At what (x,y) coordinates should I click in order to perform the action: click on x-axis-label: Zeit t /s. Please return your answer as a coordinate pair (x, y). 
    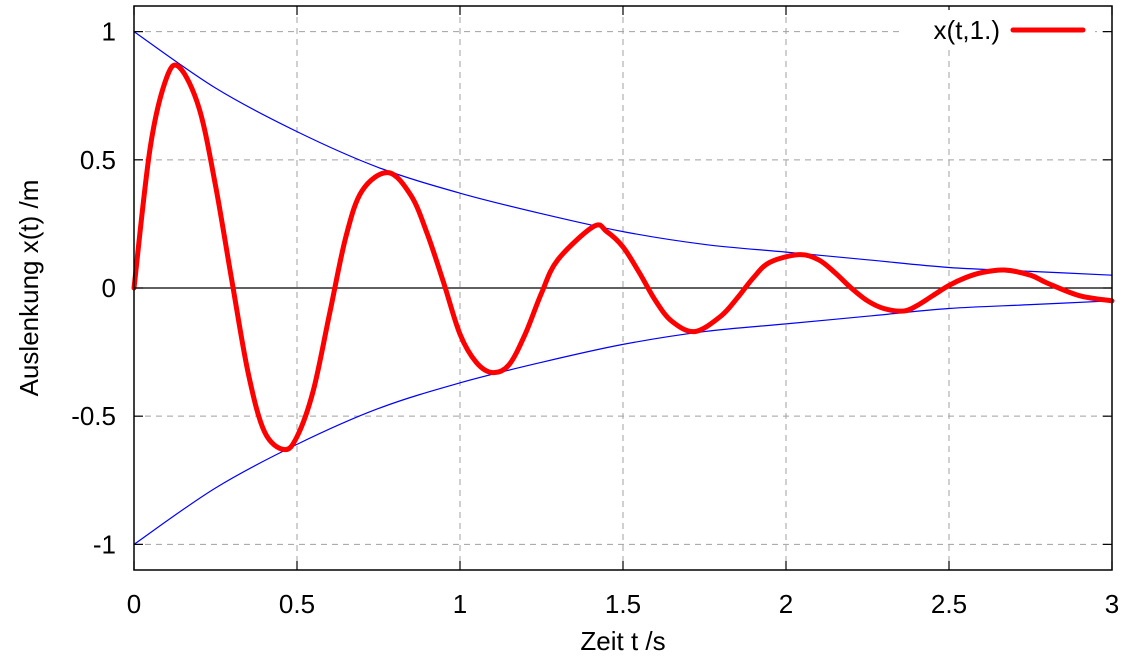
    Looking at the image, I should click on (622, 641).